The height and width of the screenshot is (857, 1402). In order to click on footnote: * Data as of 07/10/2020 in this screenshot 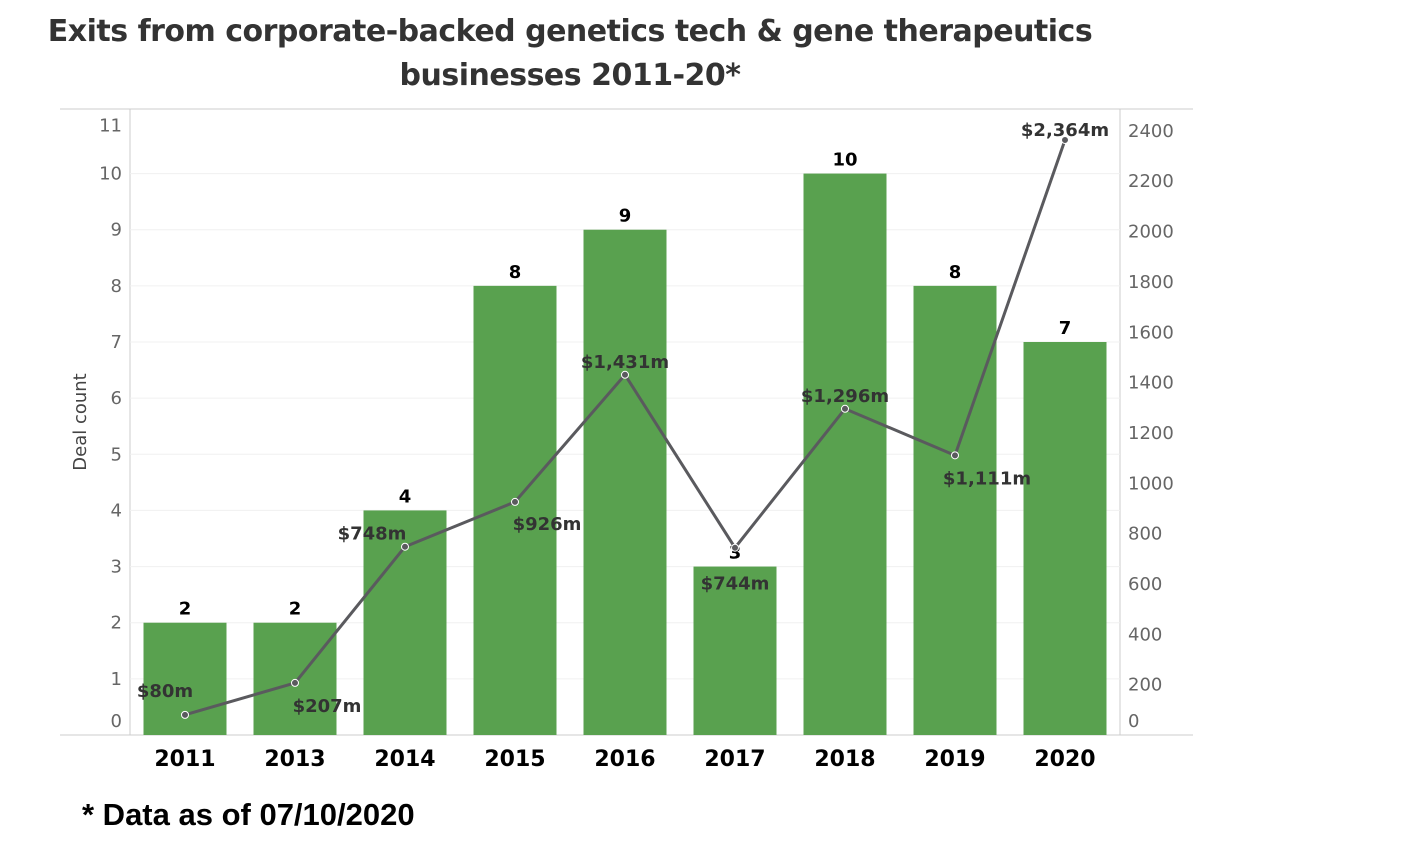, I will do `click(248, 814)`.